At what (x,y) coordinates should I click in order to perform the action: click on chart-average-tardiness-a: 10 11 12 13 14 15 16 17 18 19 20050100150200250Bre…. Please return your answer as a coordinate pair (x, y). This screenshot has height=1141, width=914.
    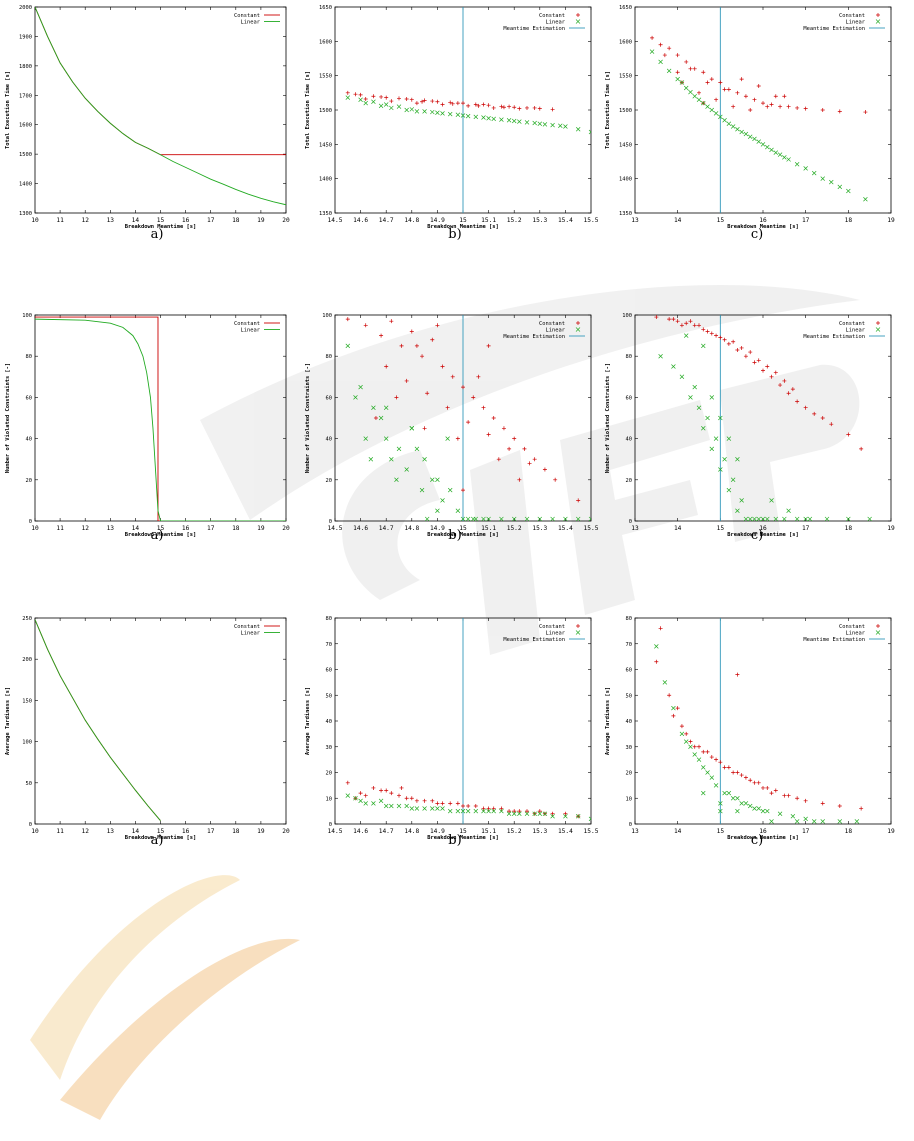
    Looking at the image, I should click on (147, 728).